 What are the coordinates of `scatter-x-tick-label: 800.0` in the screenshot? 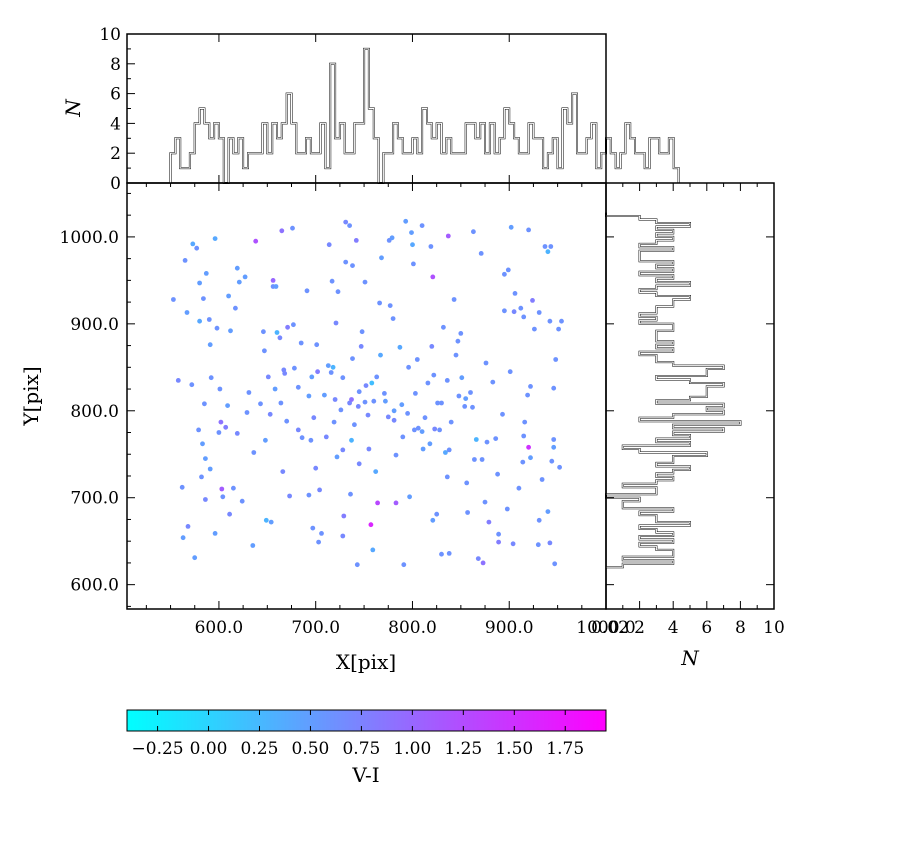 It's located at (412, 628).